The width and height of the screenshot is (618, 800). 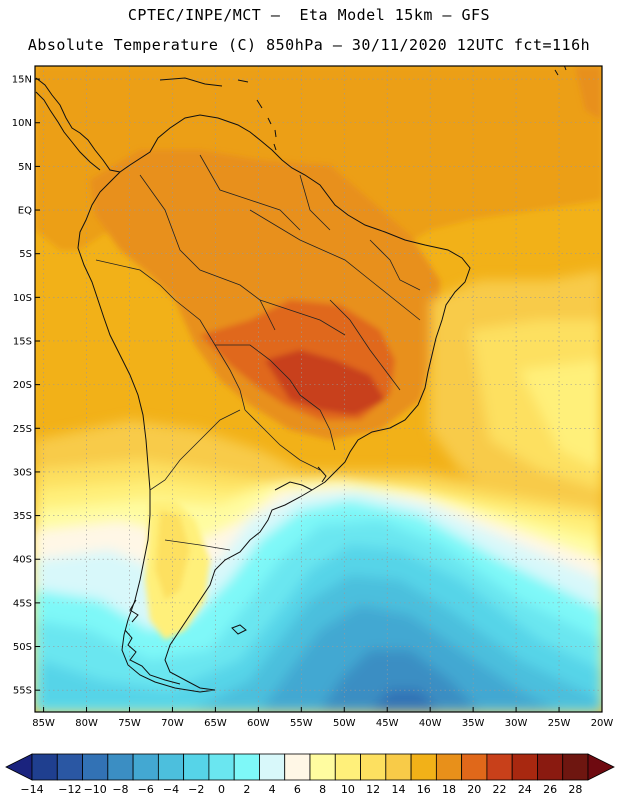 What do you see at coordinates (449, 789) in the screenshot?
I see `legend-label: 18` at bounding box center [449, 789].